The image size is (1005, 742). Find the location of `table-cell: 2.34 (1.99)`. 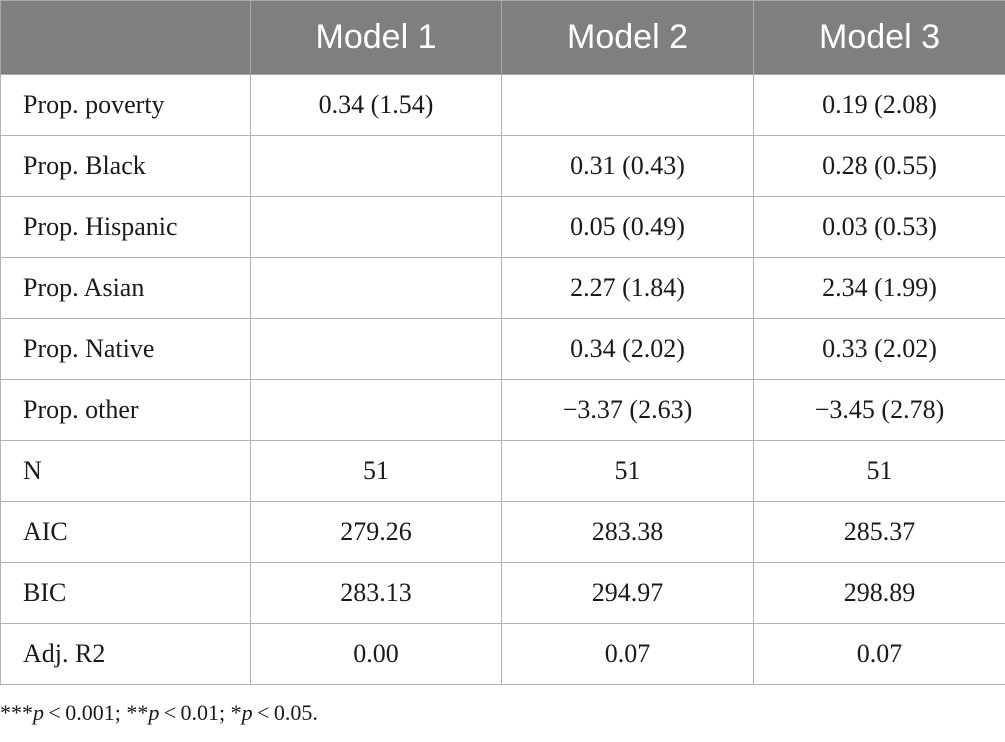

table-cell: 2.34 (1.99) is located at coordinates (879, 288).